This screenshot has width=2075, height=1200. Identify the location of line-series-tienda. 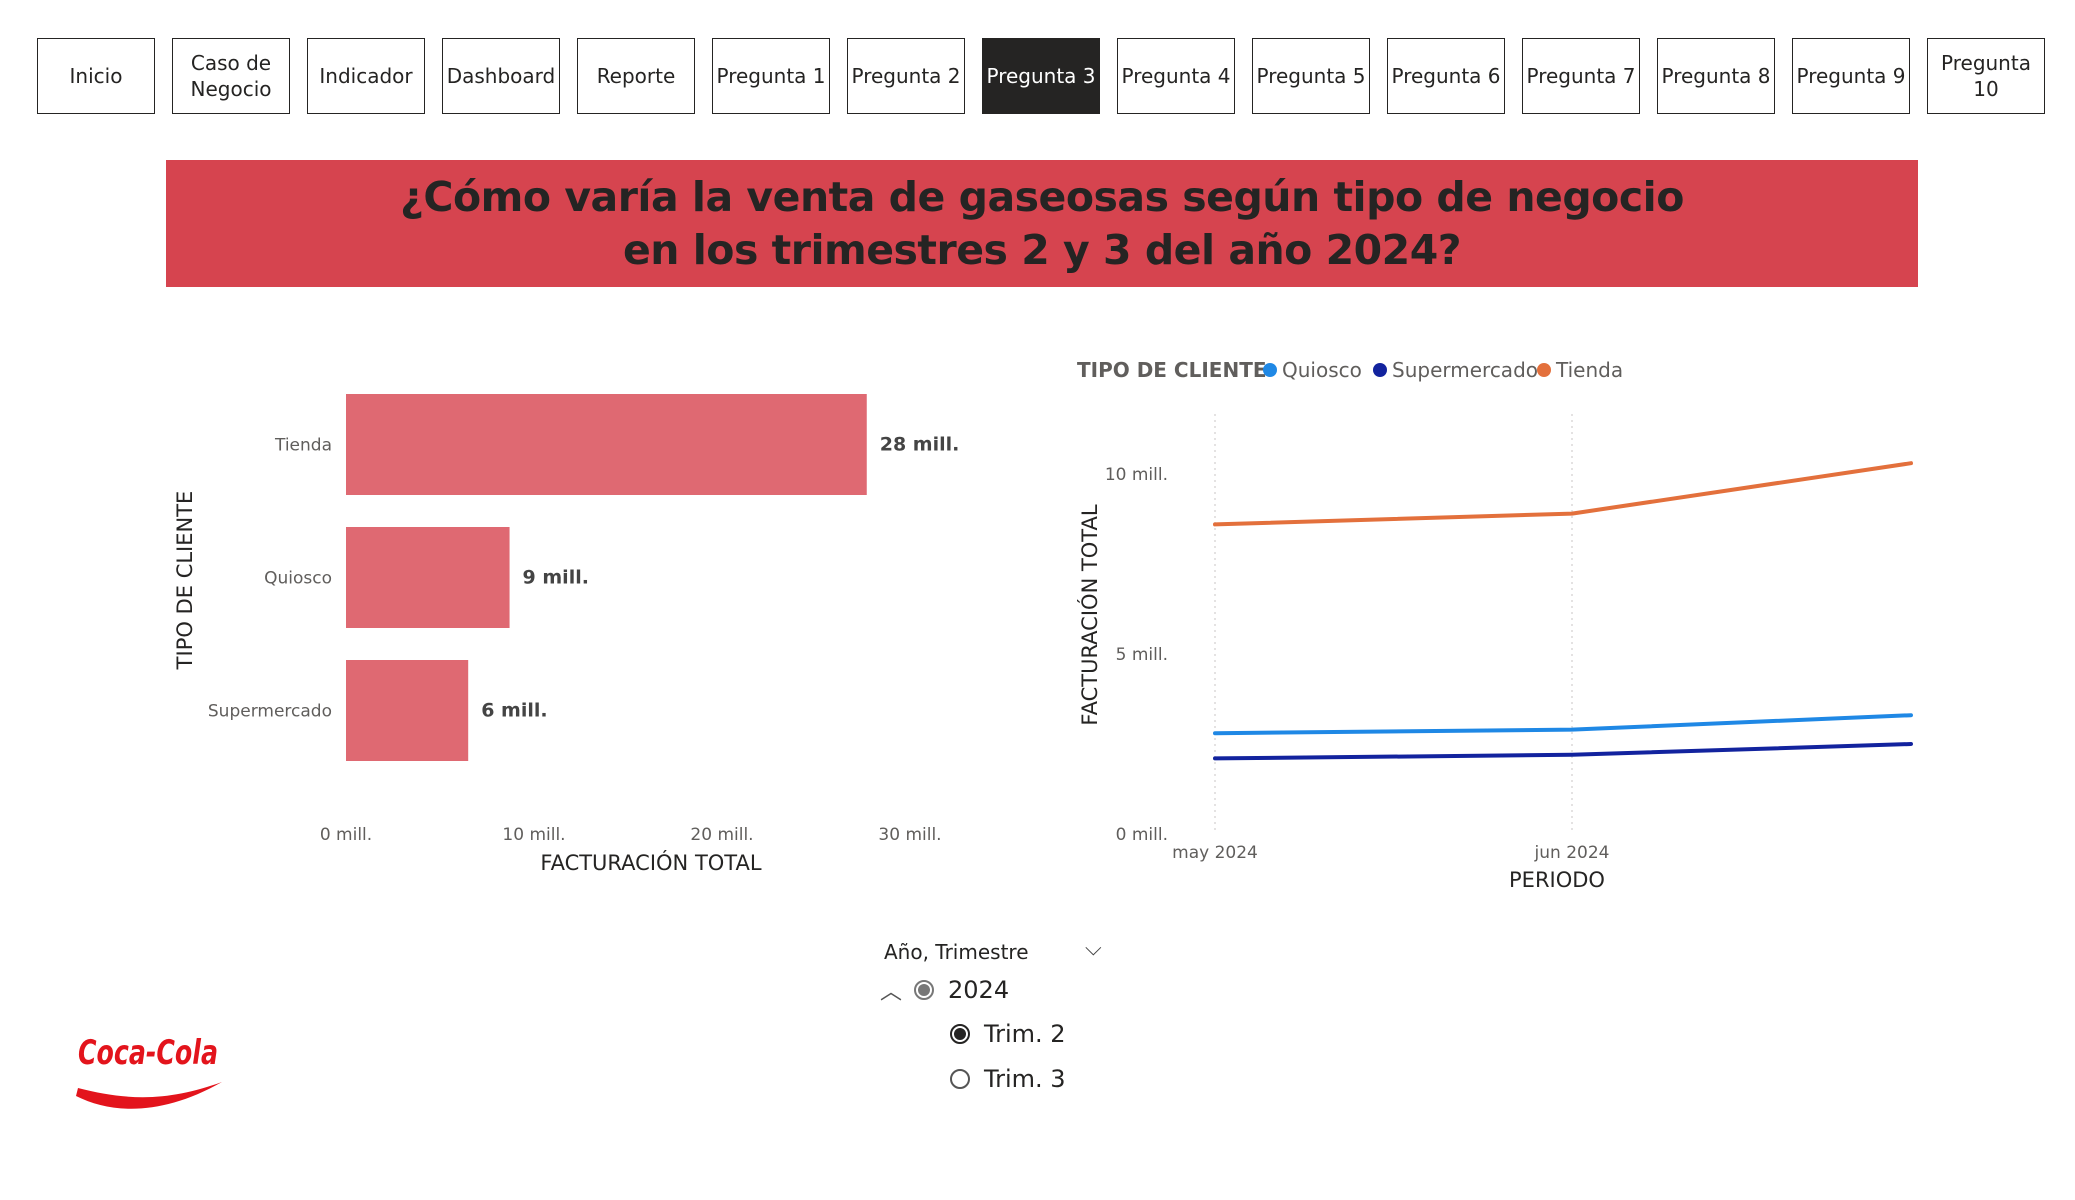
(1563, 494).